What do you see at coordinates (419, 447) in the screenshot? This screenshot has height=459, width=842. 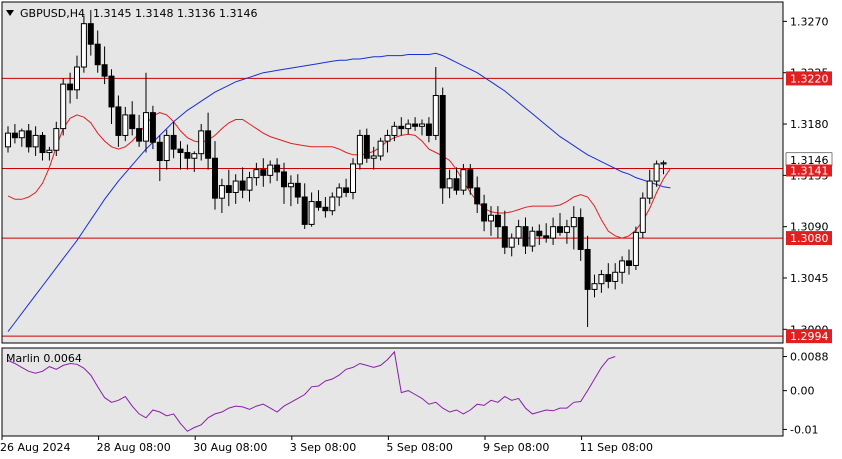 I see `time-tick-label: 5 Sep 08:00` at bounding box center [419, 447].